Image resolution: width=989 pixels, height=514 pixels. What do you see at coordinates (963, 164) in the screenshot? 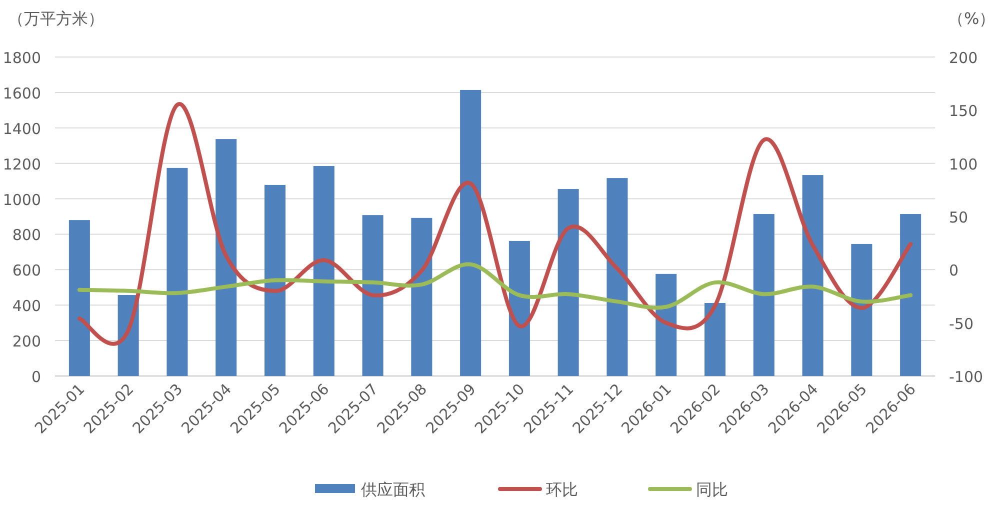
I see `y2-tick-label: 100` at bounding box center [963, 164].